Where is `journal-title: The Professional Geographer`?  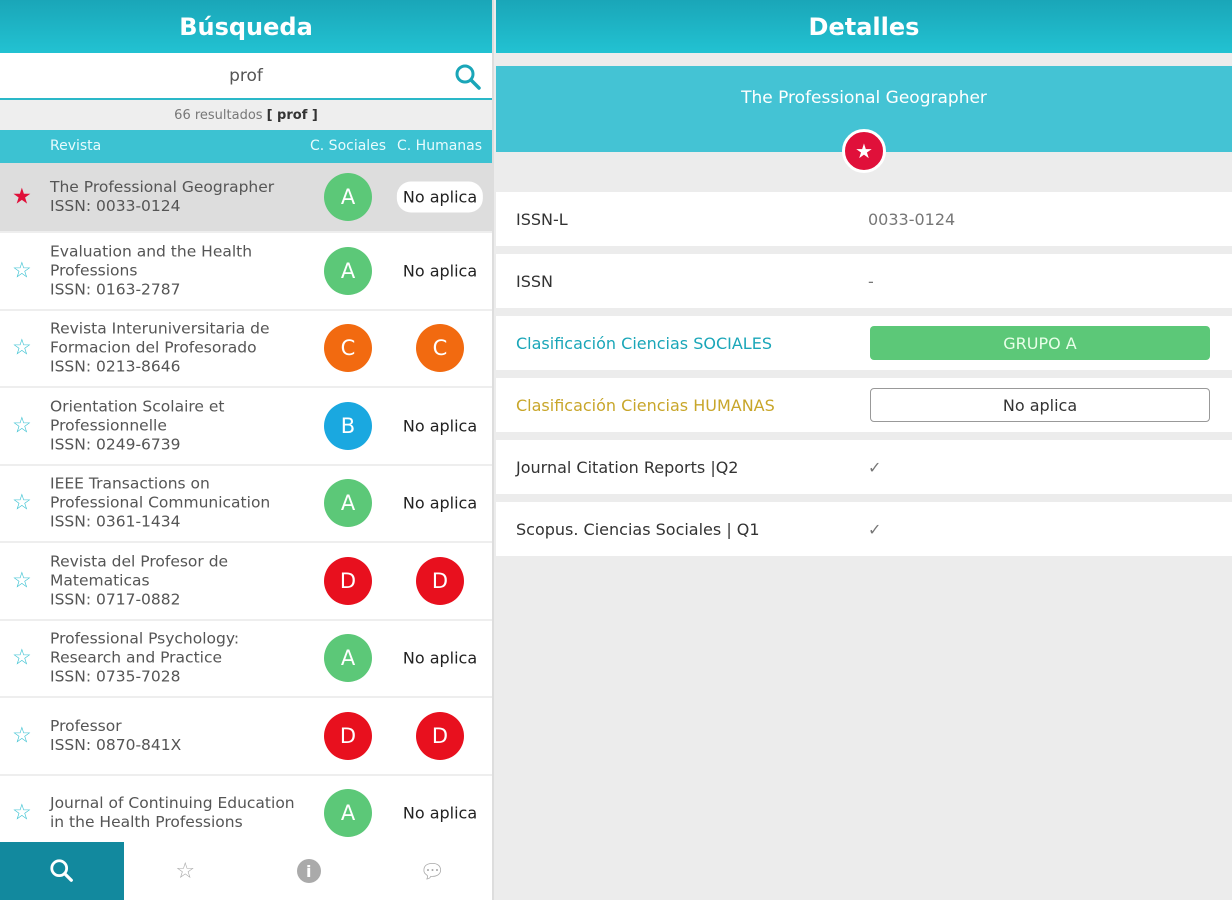
journal-title: The Professional Geographer is located at coordinates (162, 187).